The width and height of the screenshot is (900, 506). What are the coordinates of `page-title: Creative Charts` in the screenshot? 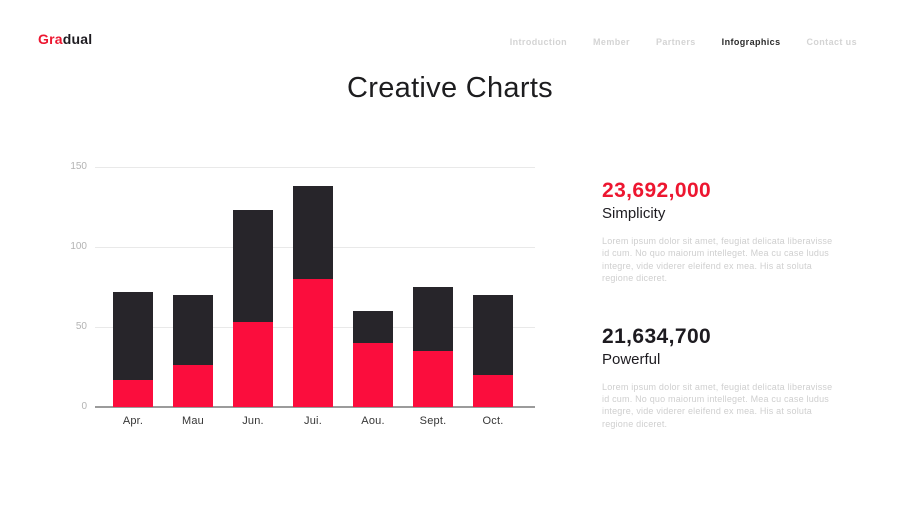 It's located at (450, 88).